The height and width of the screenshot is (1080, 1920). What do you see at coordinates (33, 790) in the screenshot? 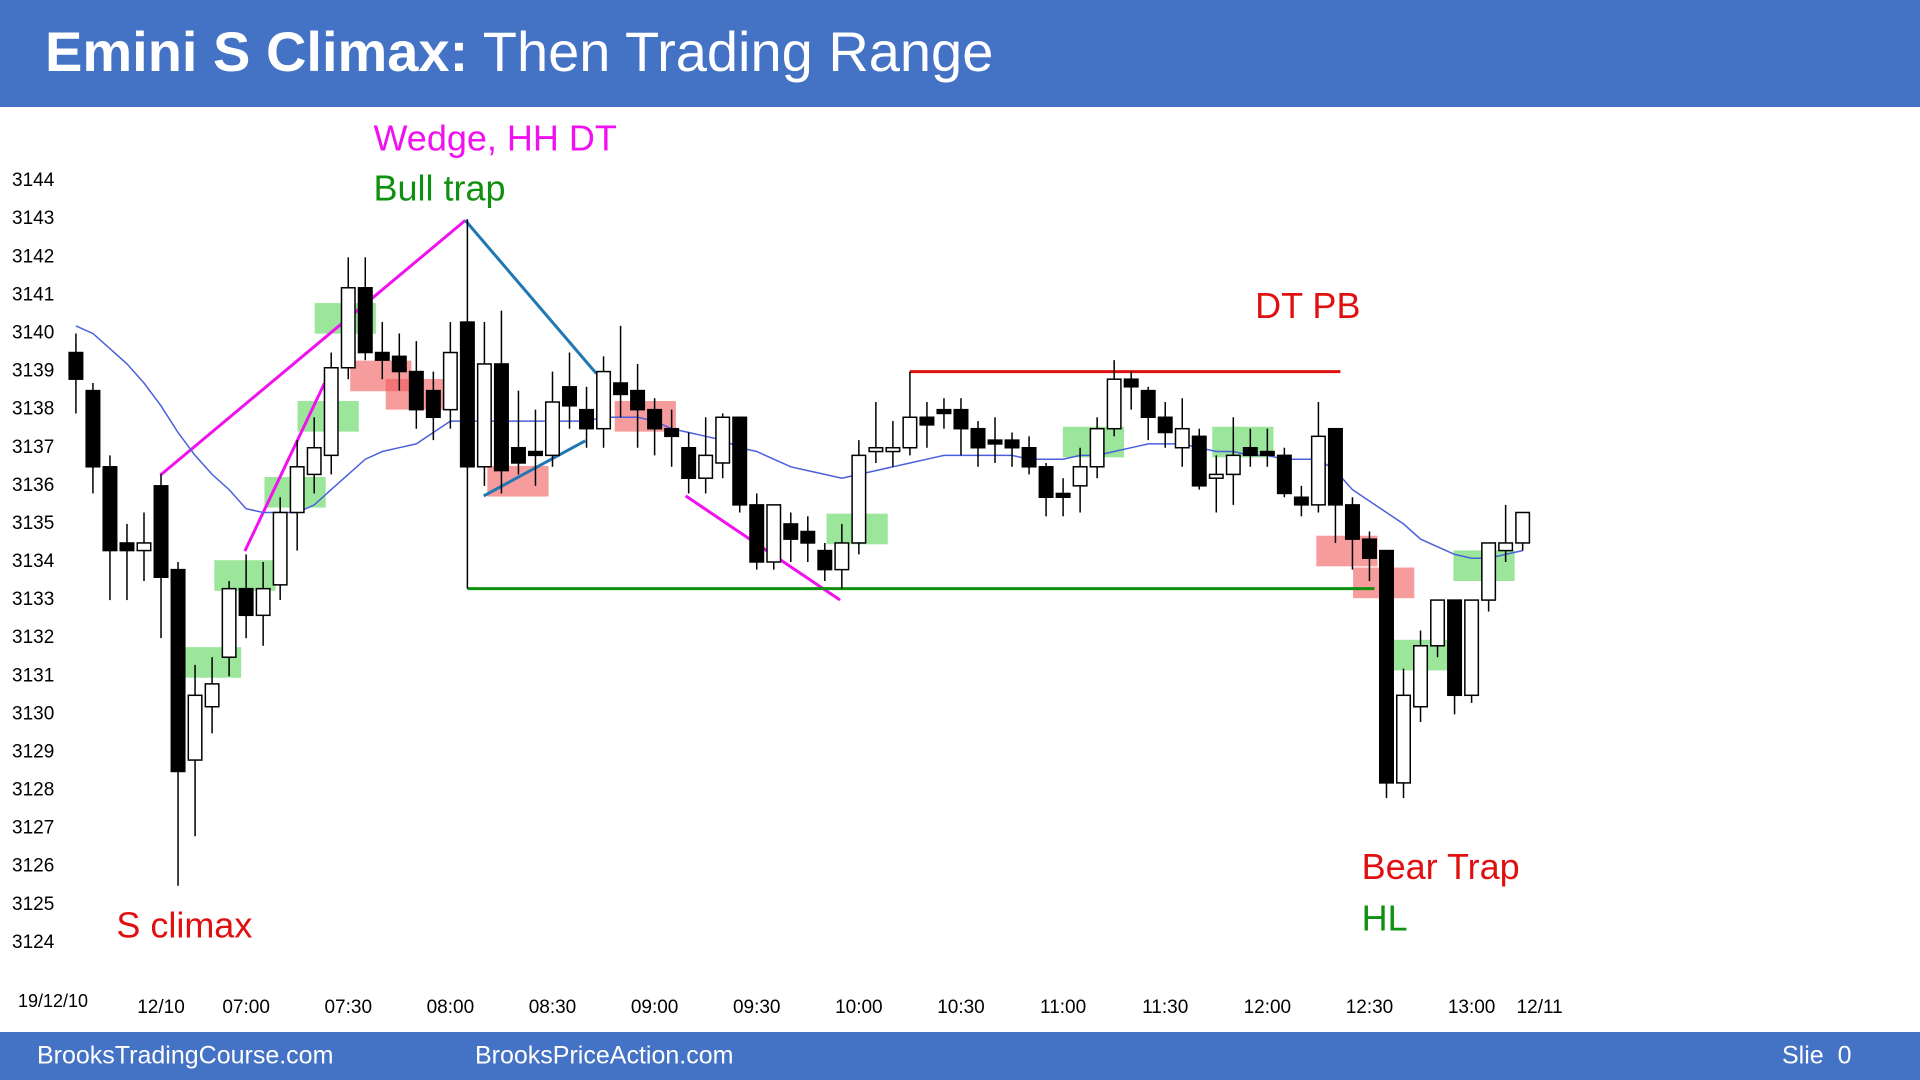
I see `y-tick-label: 3128` at bounding box center [33, 790].